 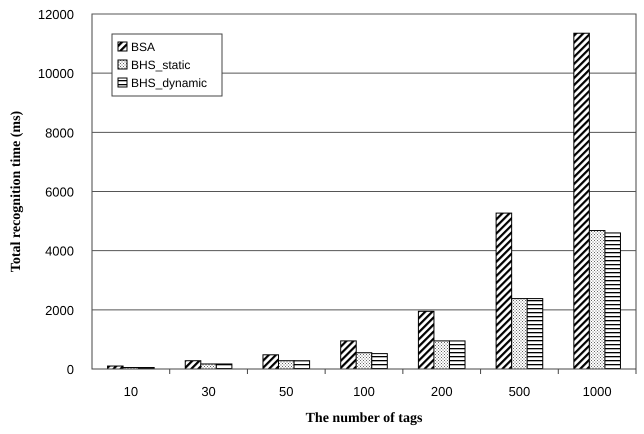 What do you see at coordinates (441, 391) in the screenshot?
I see `x-tick-label: 200` at bounding box center [441, 391].